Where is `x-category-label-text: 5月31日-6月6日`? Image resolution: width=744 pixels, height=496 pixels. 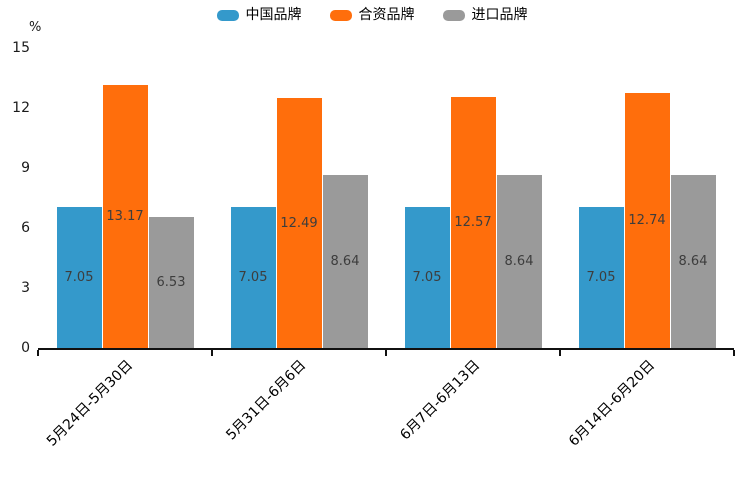
x-category-label-text: 5月31日-6月6日 is located at coordinates (266, 400).